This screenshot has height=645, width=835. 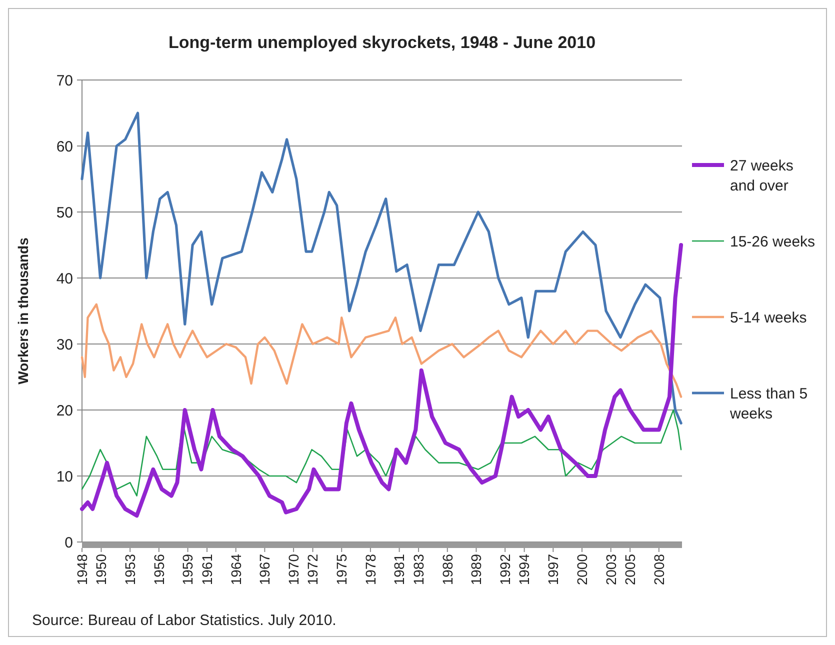 I want to click on x-tick-label: 1967, so click(x=264, y=570).